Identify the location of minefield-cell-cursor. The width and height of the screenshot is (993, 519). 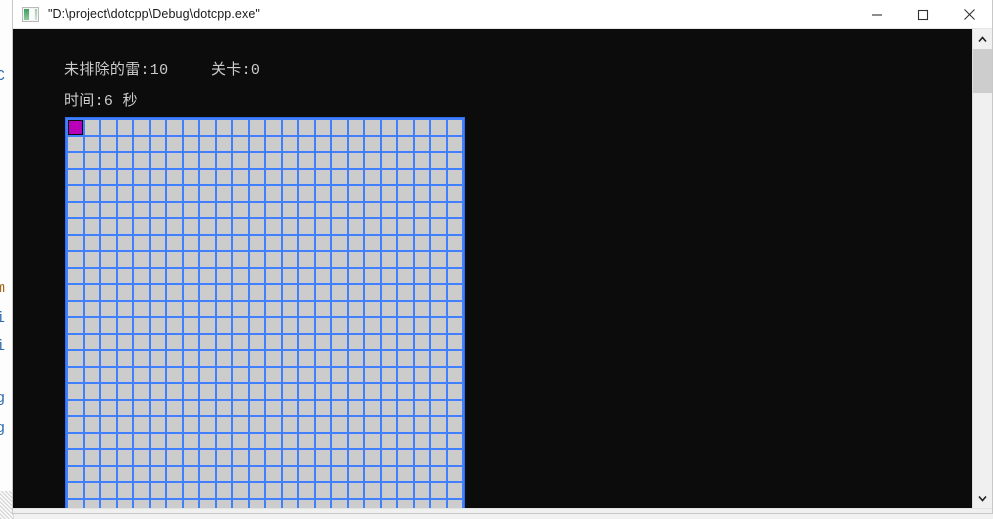
(75, 127).